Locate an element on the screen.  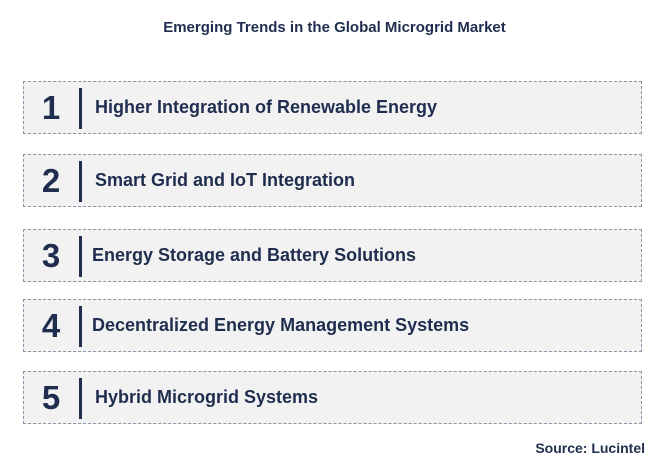
trend-label: Hybrid Microgrid Systems is located at coordinates (207, 397).